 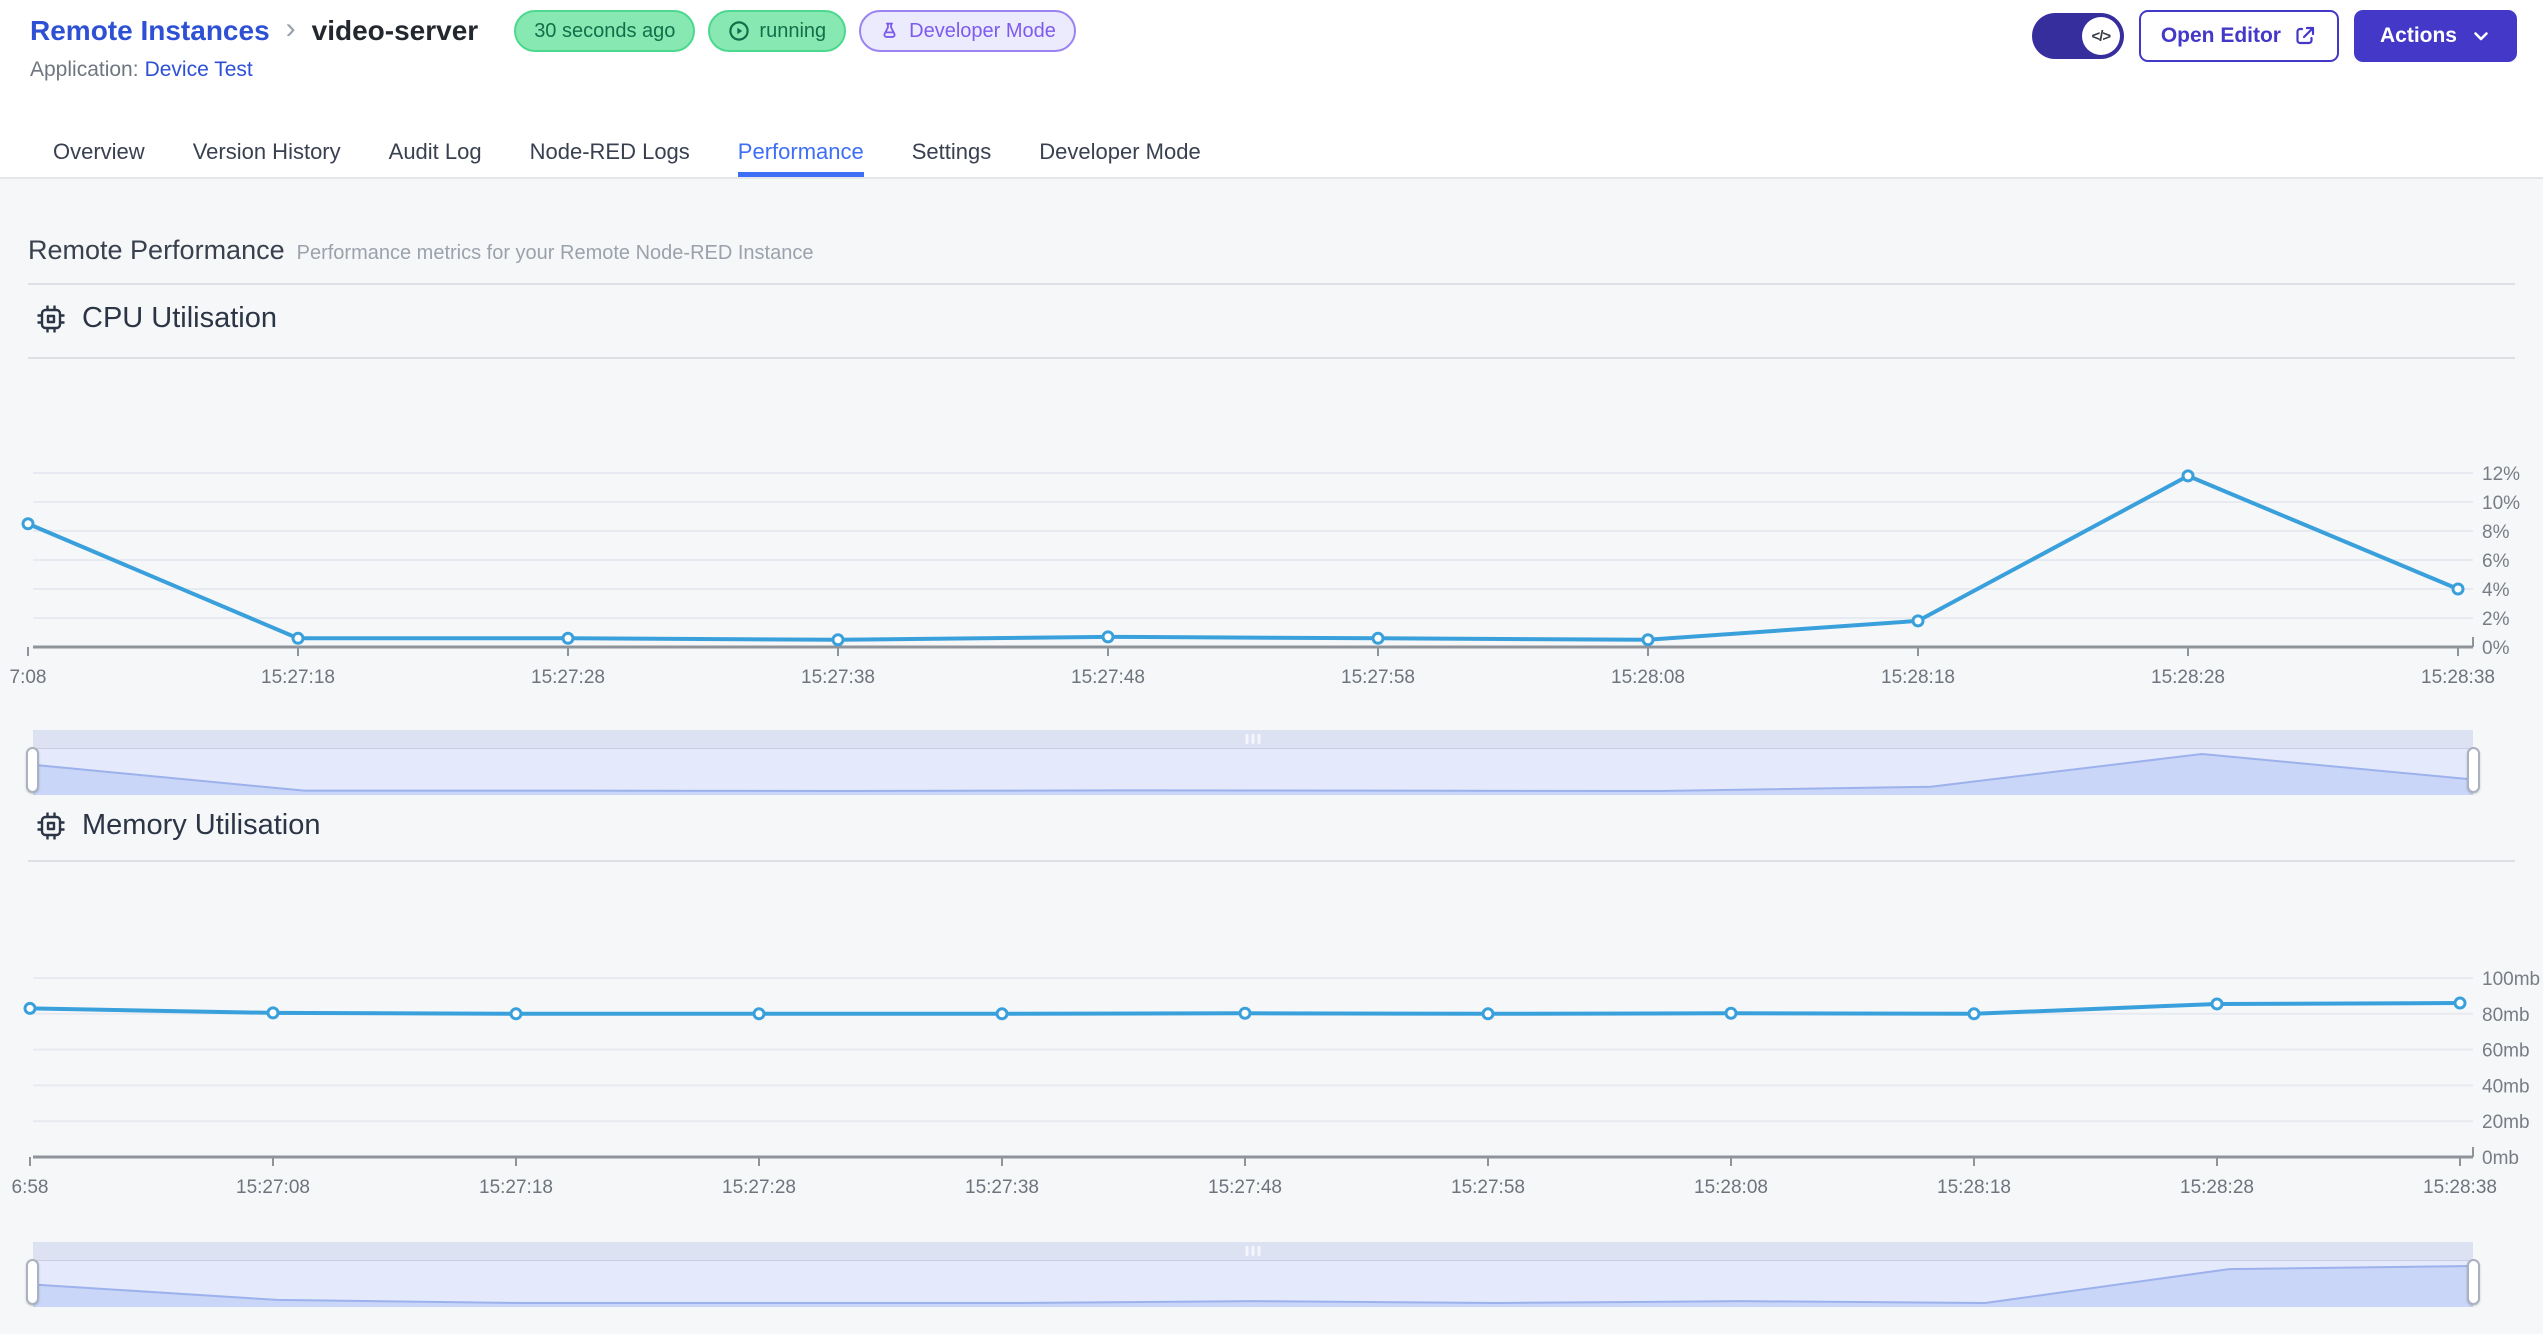 What do you see at coordinates (609, 151) in the screenshot?
I see `tab-node-red-logs: Node-RED Logs` at bounding box center [609, 151].